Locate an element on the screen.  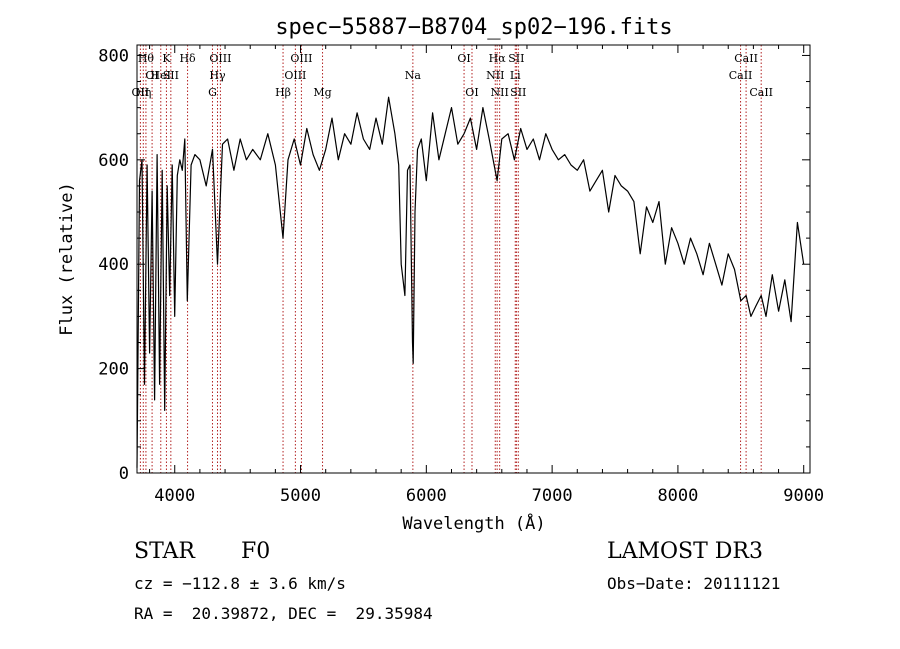
line-label-2: Hθ is located at coordinates (146, 58).